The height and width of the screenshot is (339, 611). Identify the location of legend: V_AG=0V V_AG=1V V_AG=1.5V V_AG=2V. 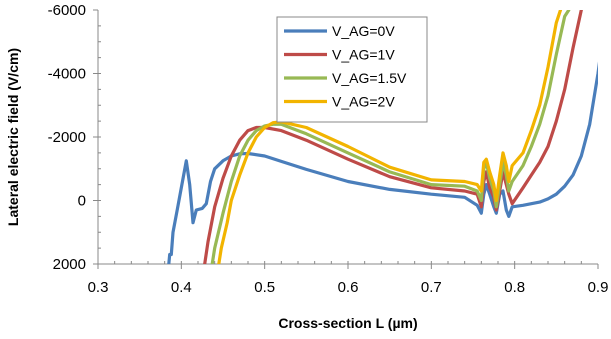
(352, 69).